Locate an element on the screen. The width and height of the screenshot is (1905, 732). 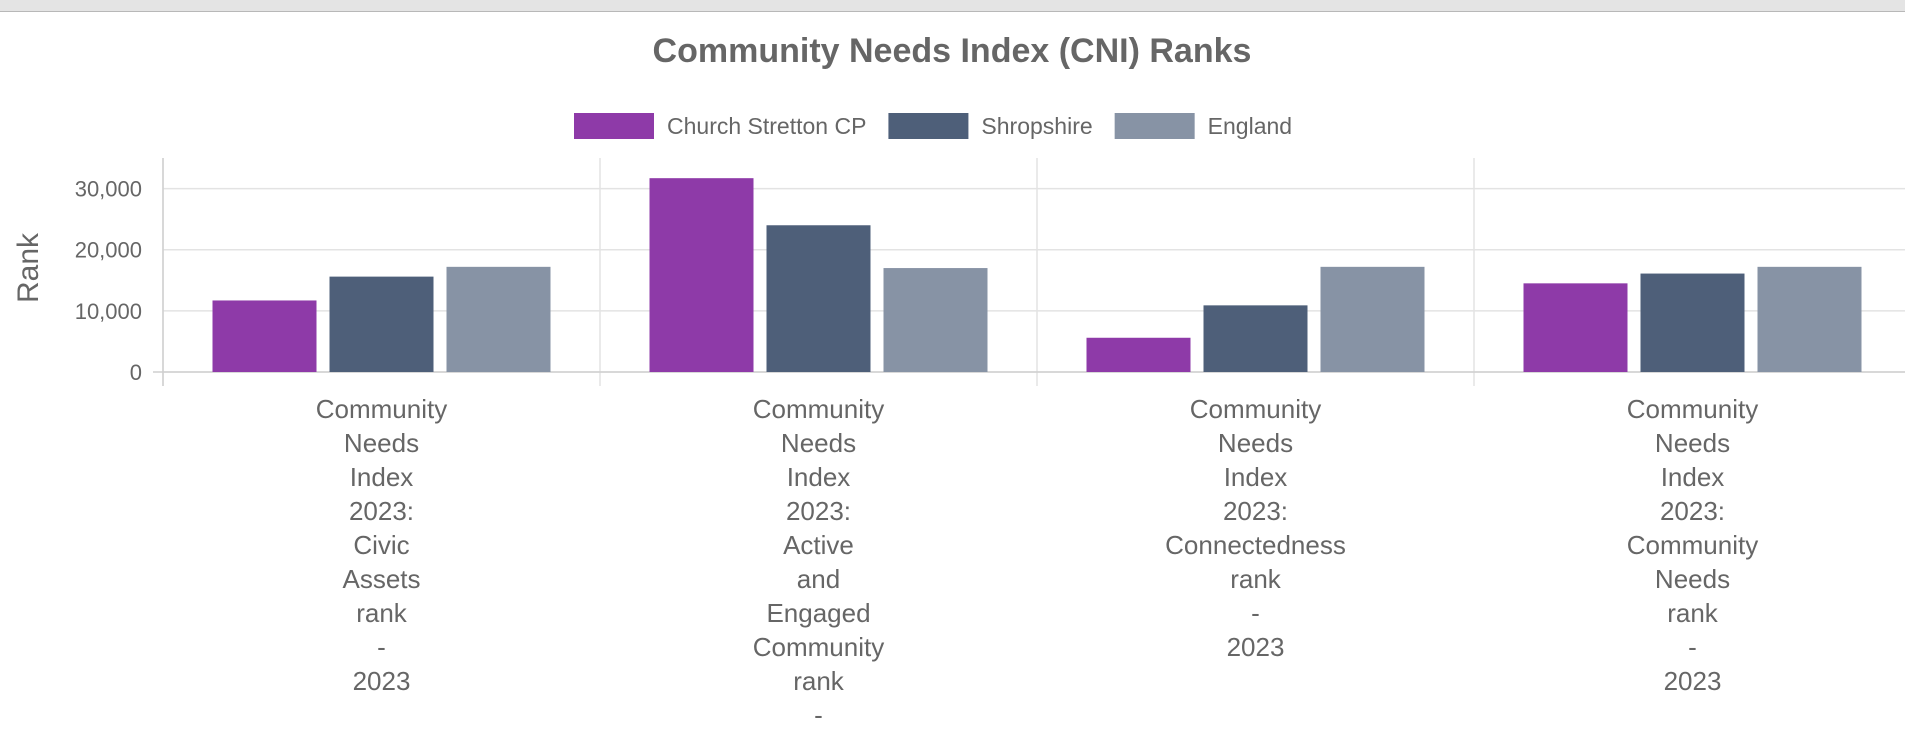
legend: Church Stretton CP Shropshire England is located at coordinates (933, 126).